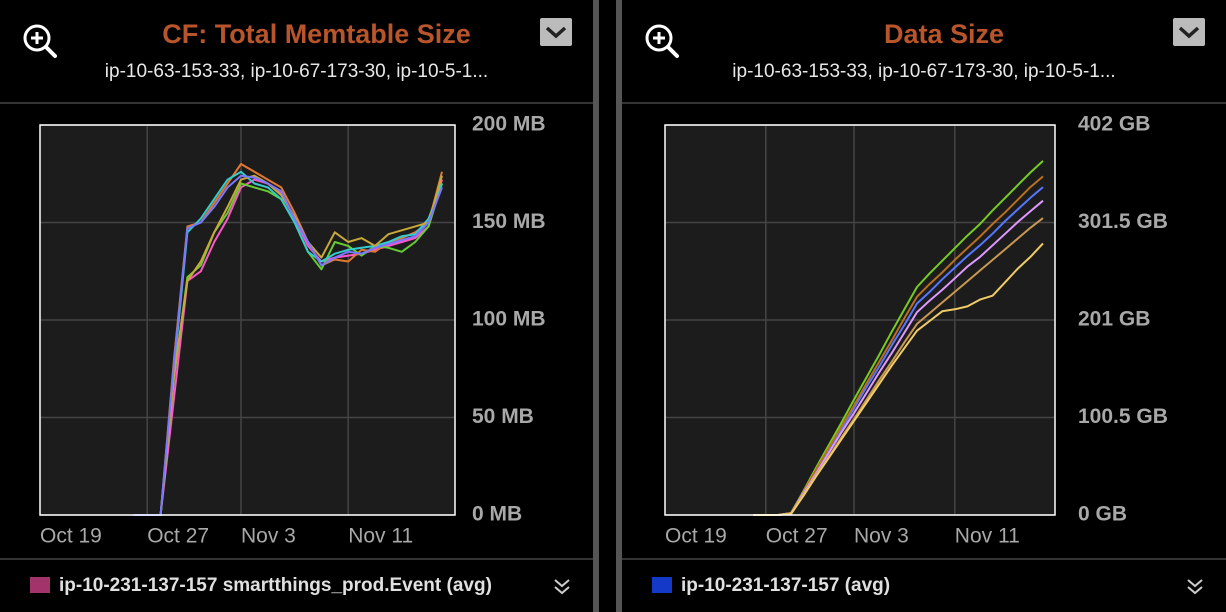 The image size is (1226, 612). I want to click on chart-title: CF: Total Memtable Size, so click(316, 34).